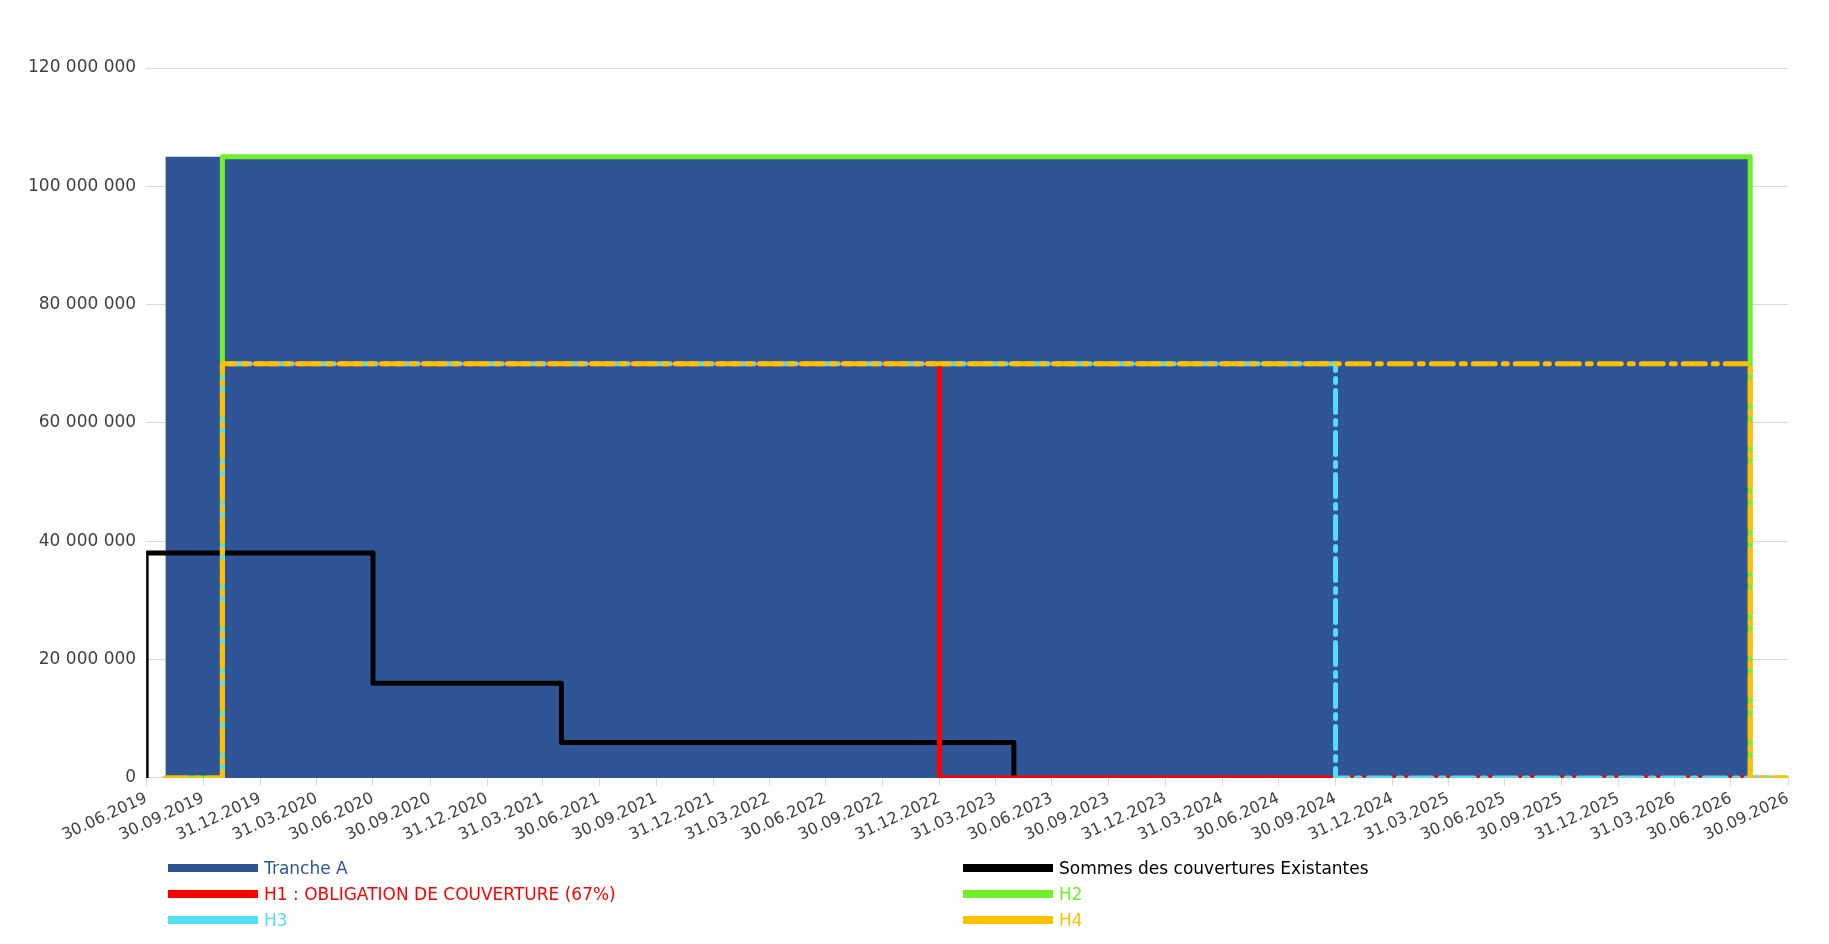 The image size is (1829, 944). I want to click on y-tick-label: 80 000 000, so click(87, 303).